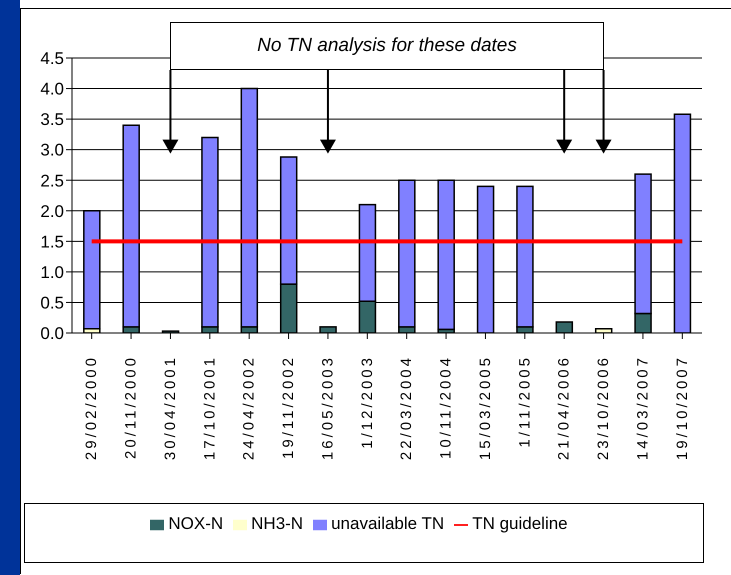  I want to click on y-tick-label: 1.0, so click(52, 272).